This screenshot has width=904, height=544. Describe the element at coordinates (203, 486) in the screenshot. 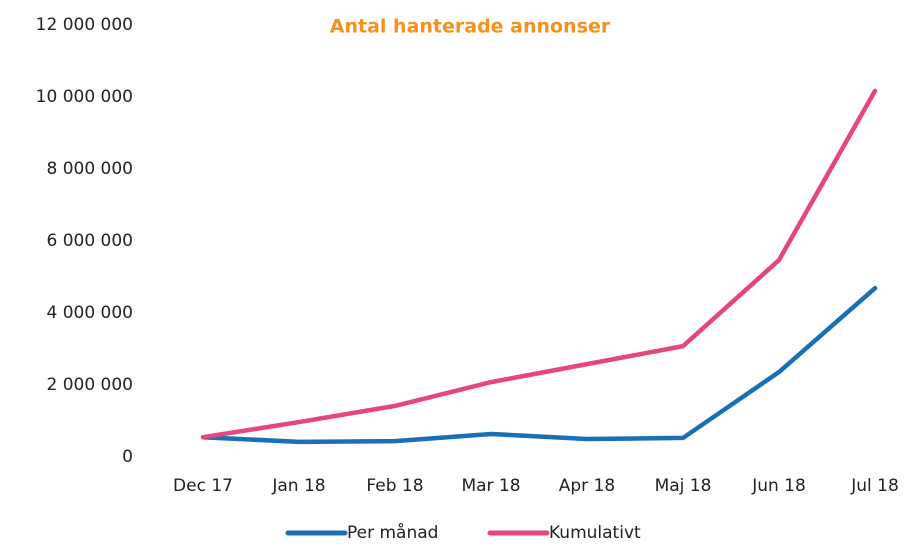

I see `x-tick-label: Dec 17` at that location.